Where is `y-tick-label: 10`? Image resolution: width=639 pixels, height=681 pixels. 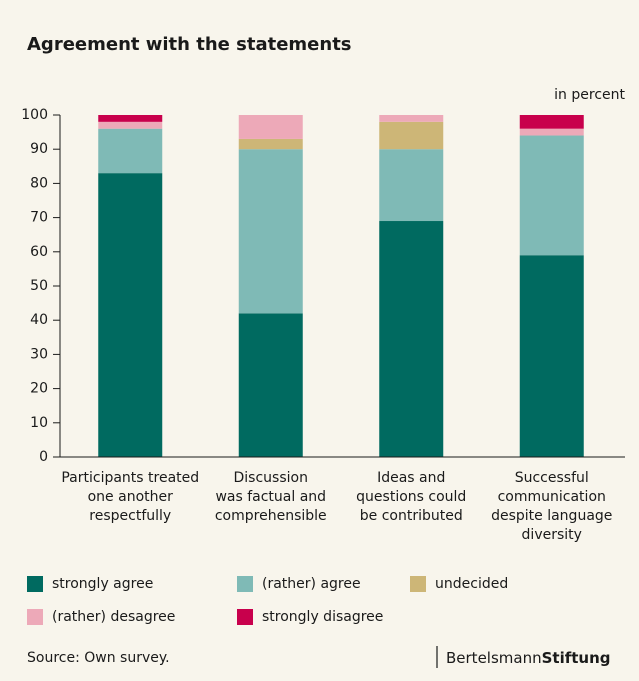 y-tick-label: 10 is located at coordinates (39, 423).